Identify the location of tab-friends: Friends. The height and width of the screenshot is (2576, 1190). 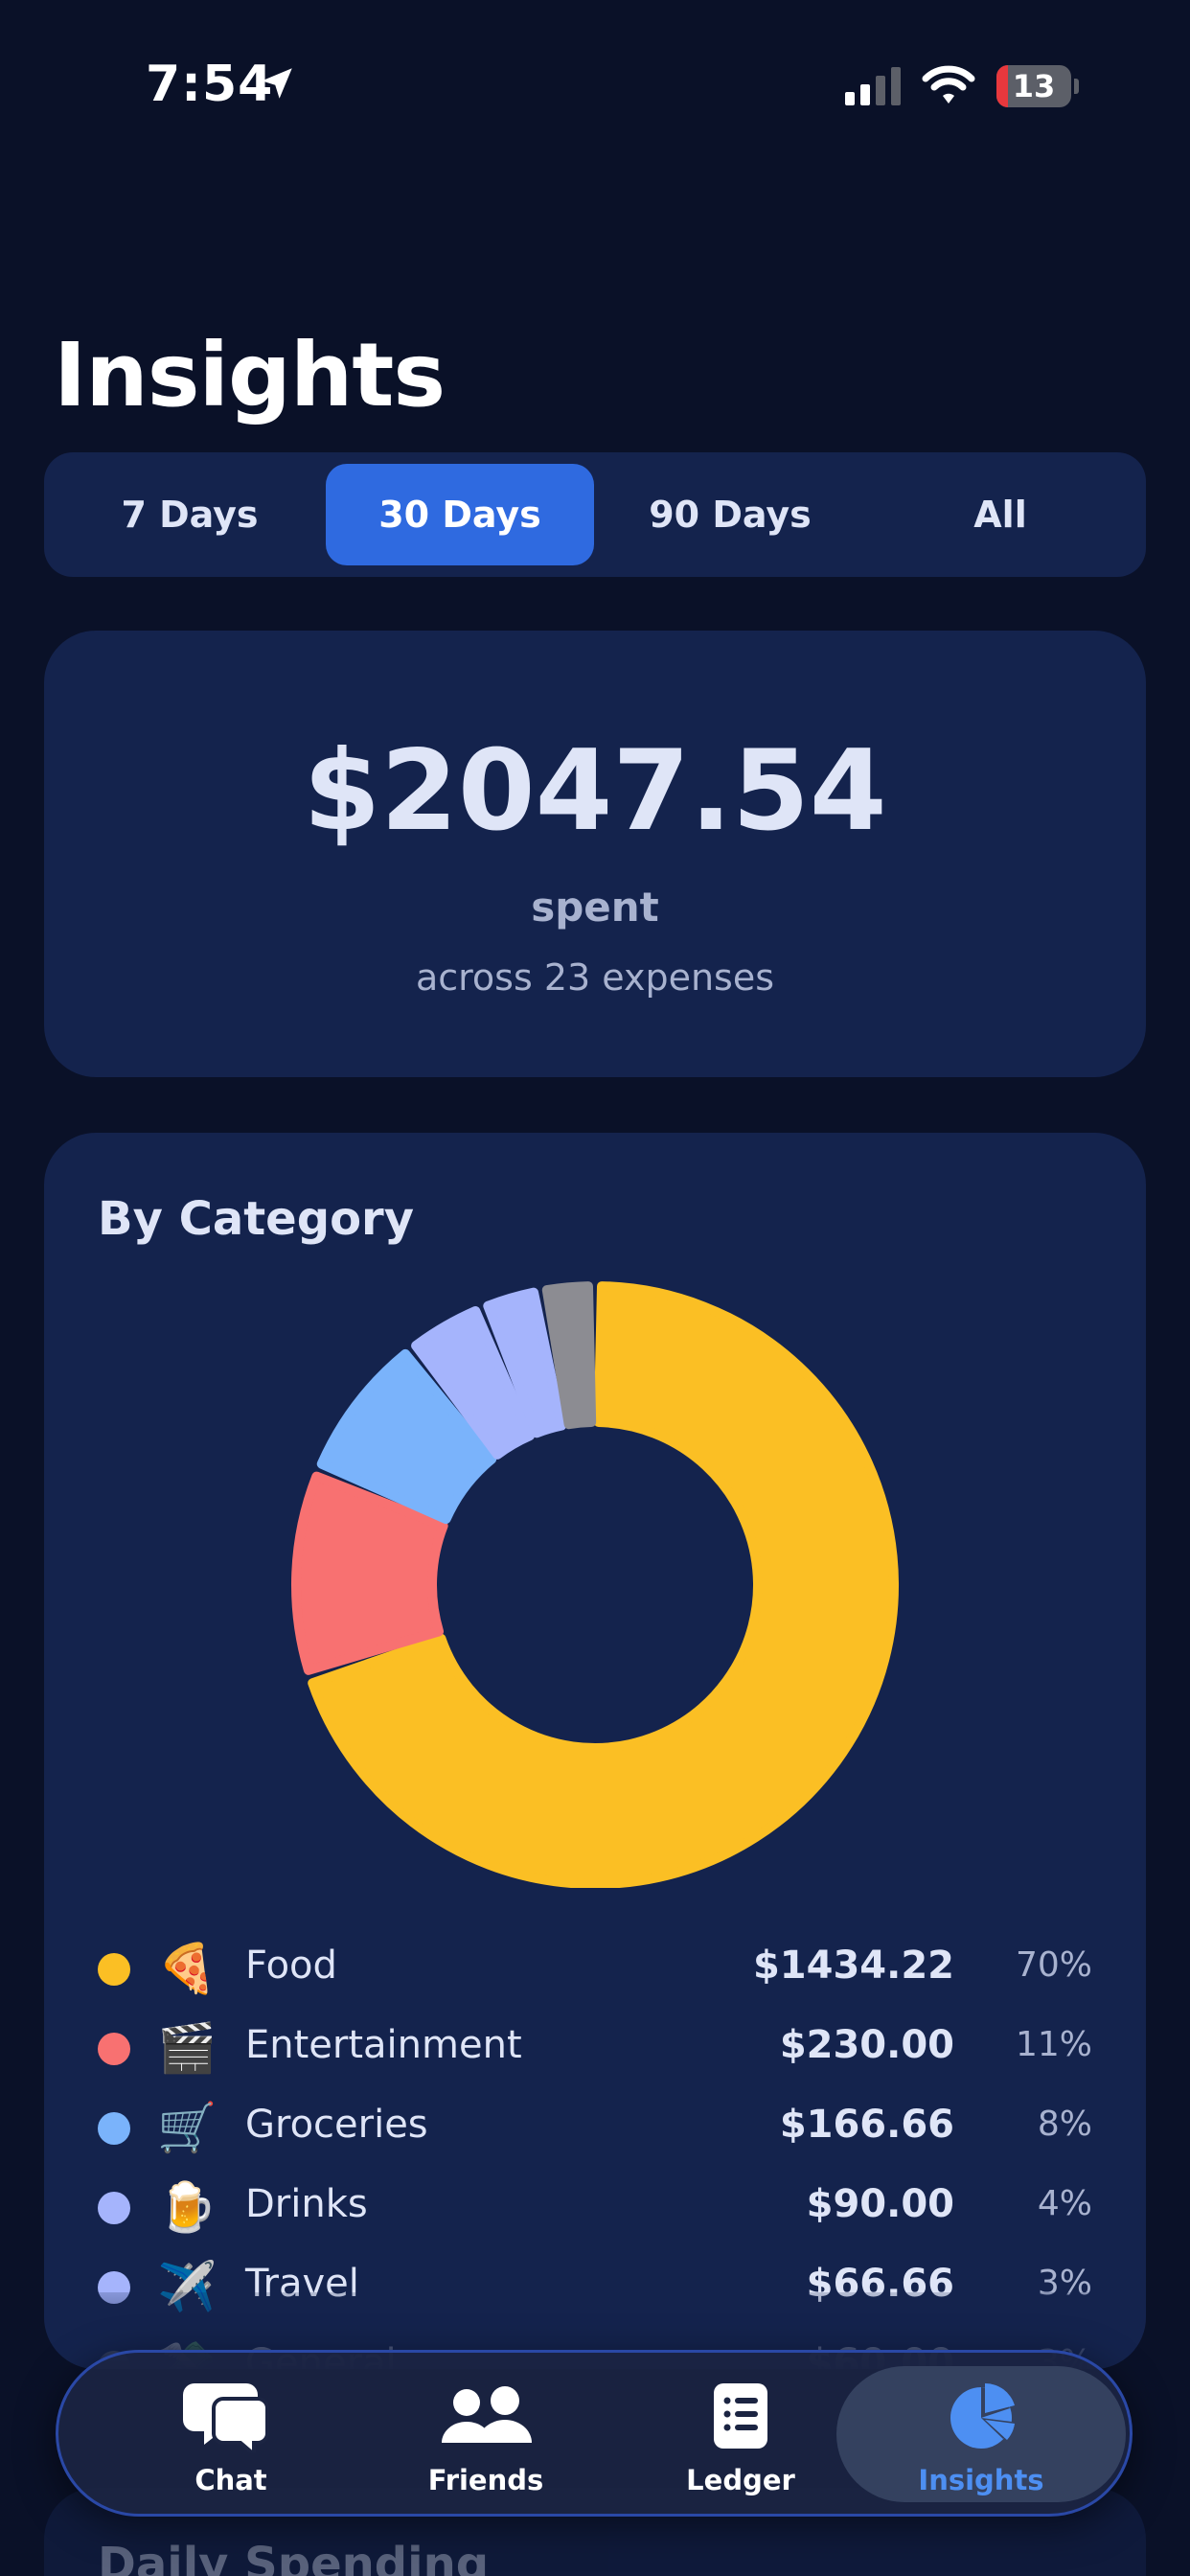
(486, 2433).